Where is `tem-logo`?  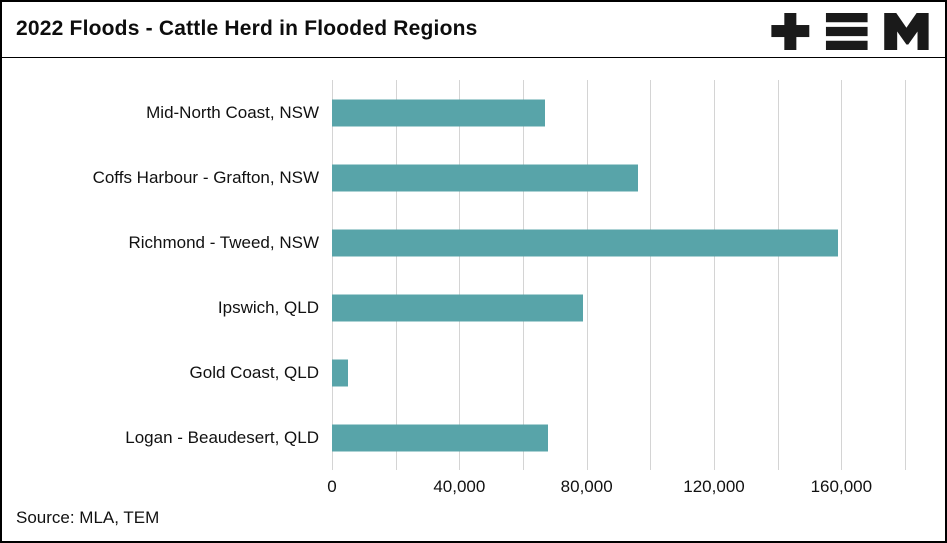 tem-logo is located at coordinates (850, 31).